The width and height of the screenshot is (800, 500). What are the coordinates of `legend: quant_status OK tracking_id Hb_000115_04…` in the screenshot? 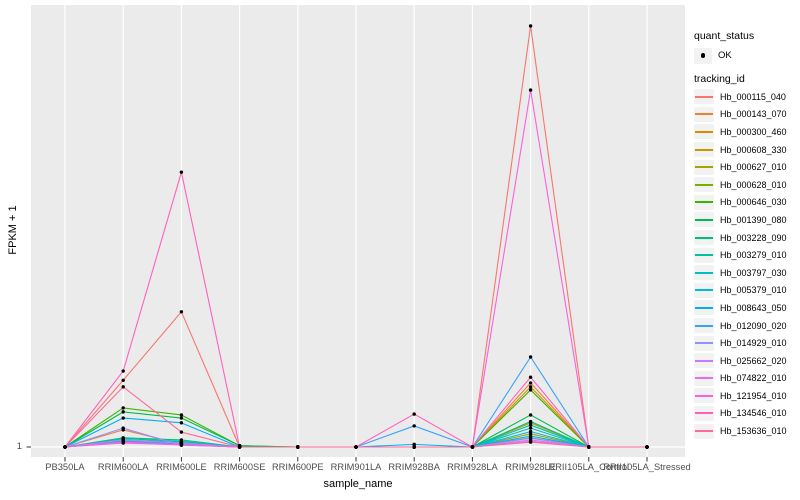 It's located at (747, 235).